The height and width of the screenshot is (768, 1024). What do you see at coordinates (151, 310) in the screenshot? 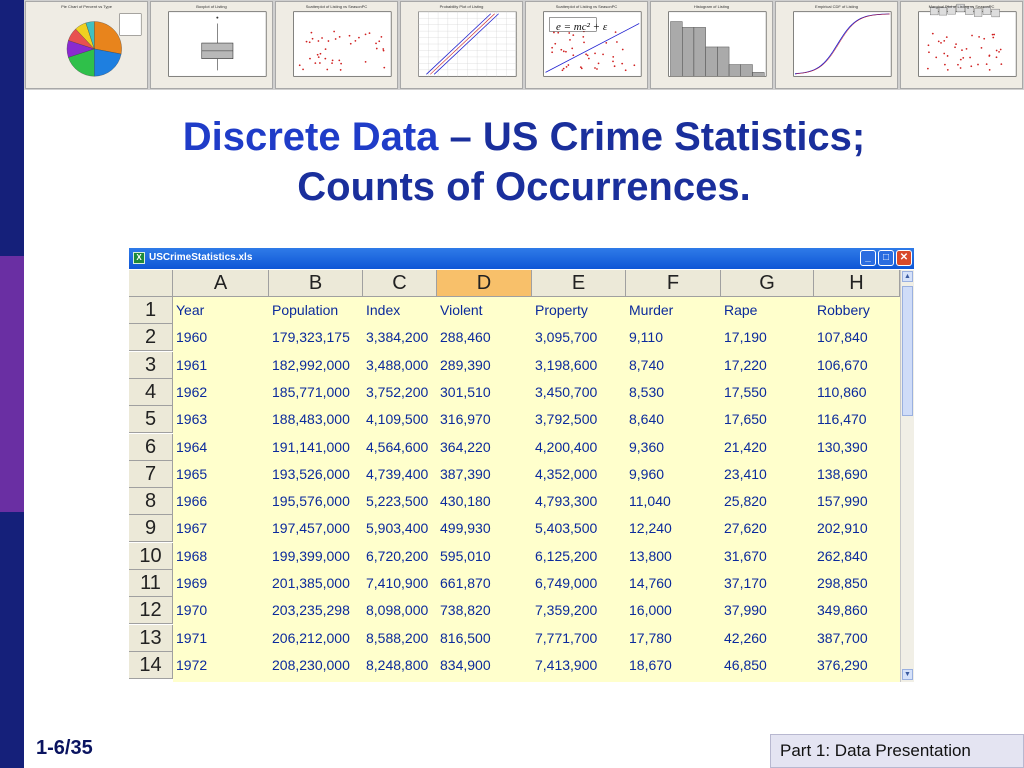
I see `row-header-1: 1` at bounding box center [151, 310].